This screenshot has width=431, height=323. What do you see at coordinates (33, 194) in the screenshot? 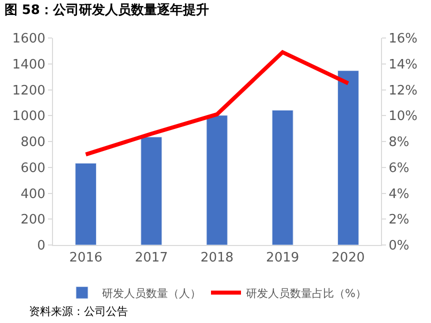
I see `y-tick-label: 400` at bounding box center [33, 194].